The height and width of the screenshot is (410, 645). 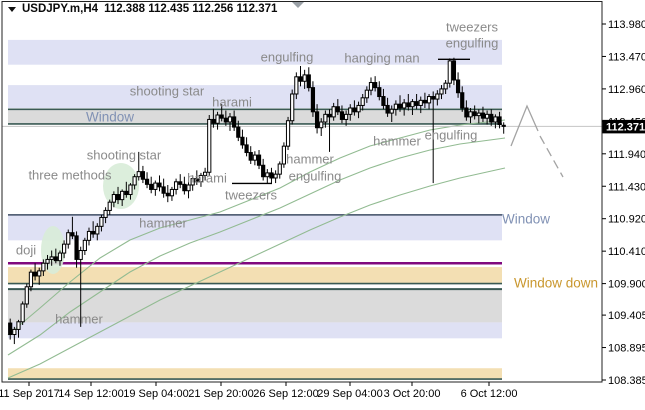 I want to click on ohlc-dropdown-icon, so click(x=12, y=9).